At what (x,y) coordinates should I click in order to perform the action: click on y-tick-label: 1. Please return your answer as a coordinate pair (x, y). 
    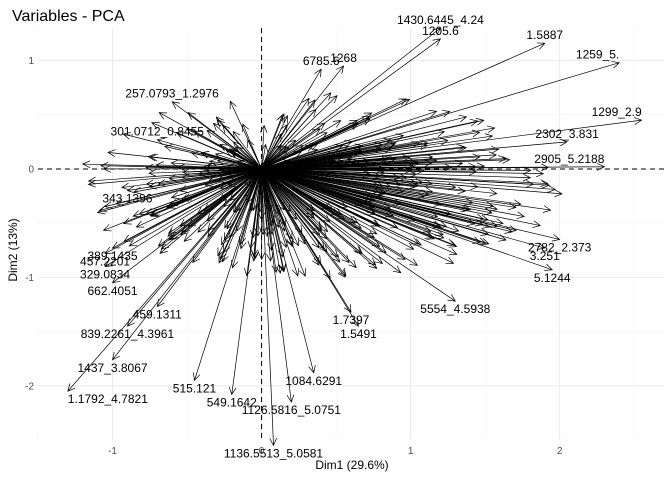
    Looking at the image, I should click on (31, 61).